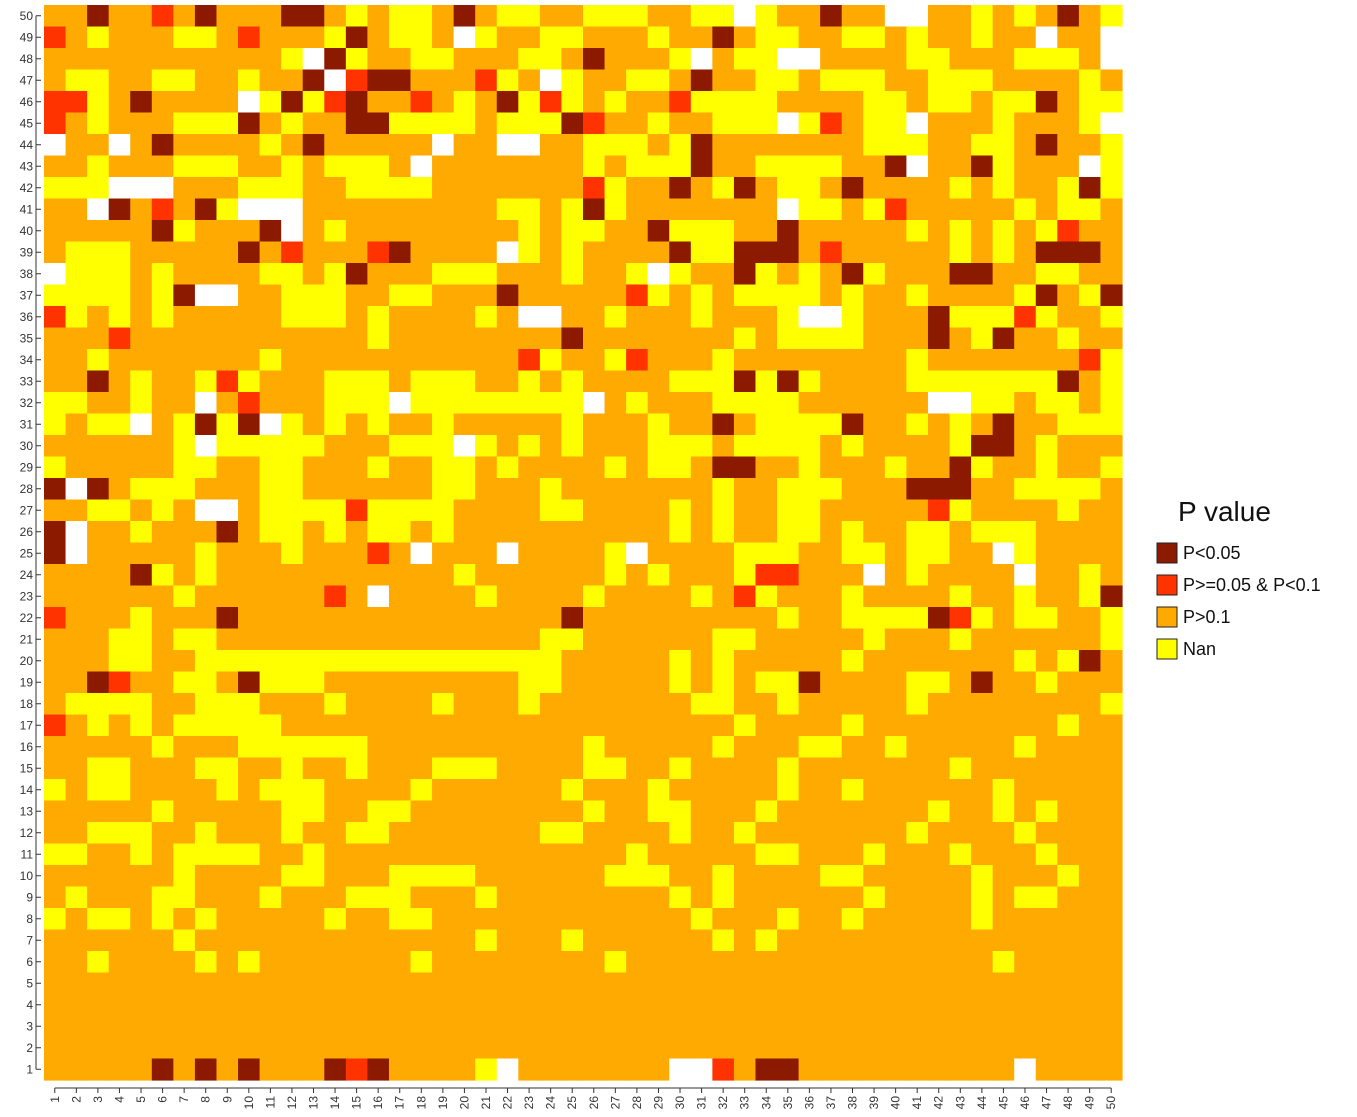  What do you see at coordinates (29, 940) in the screenshot?
I see `y-tick-label: 7` at bounding box center [29, 940].